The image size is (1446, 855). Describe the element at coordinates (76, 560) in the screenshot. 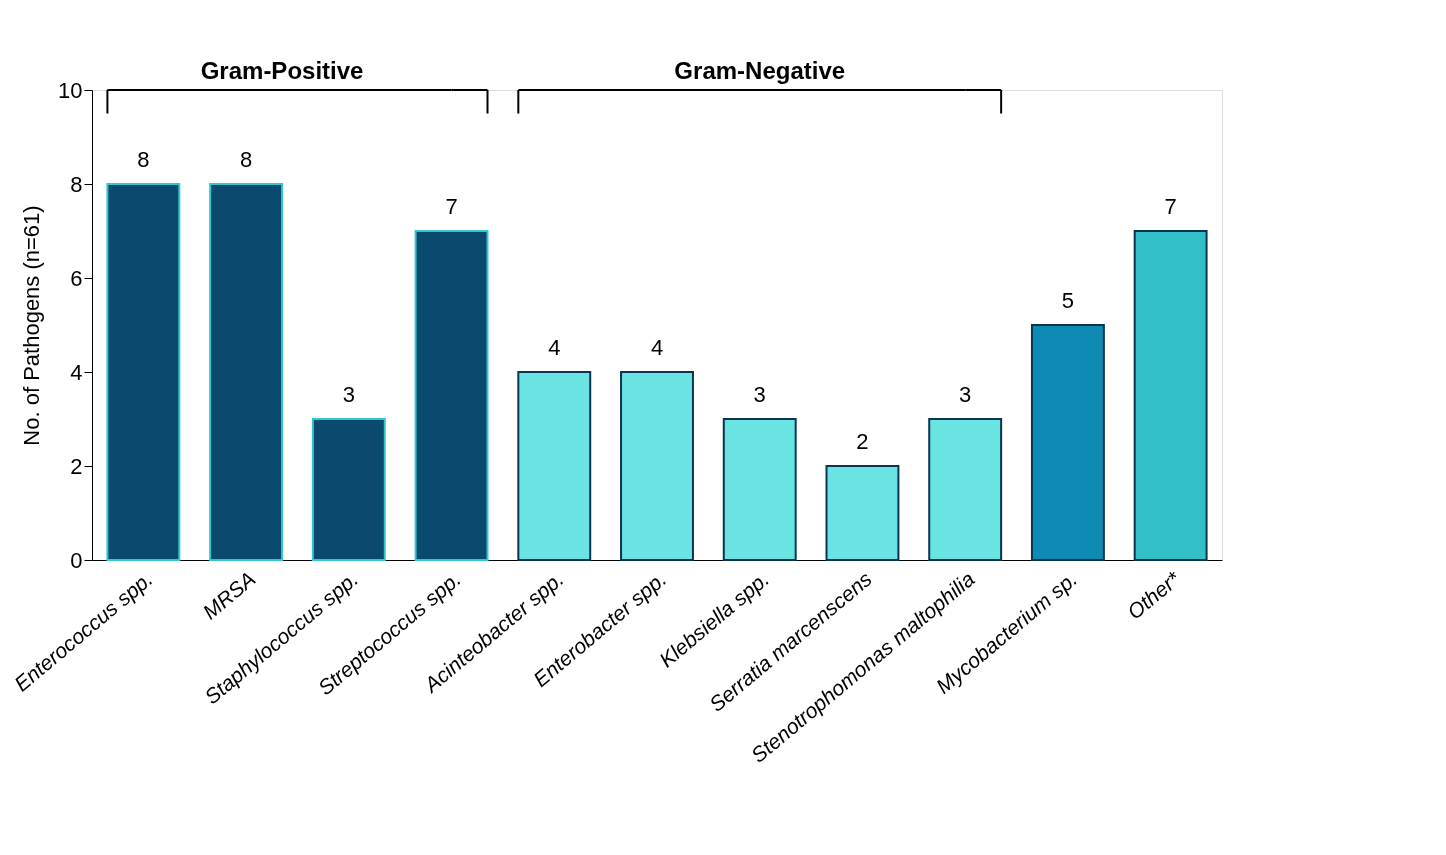

I see `y-tick-label: 0` at that location.